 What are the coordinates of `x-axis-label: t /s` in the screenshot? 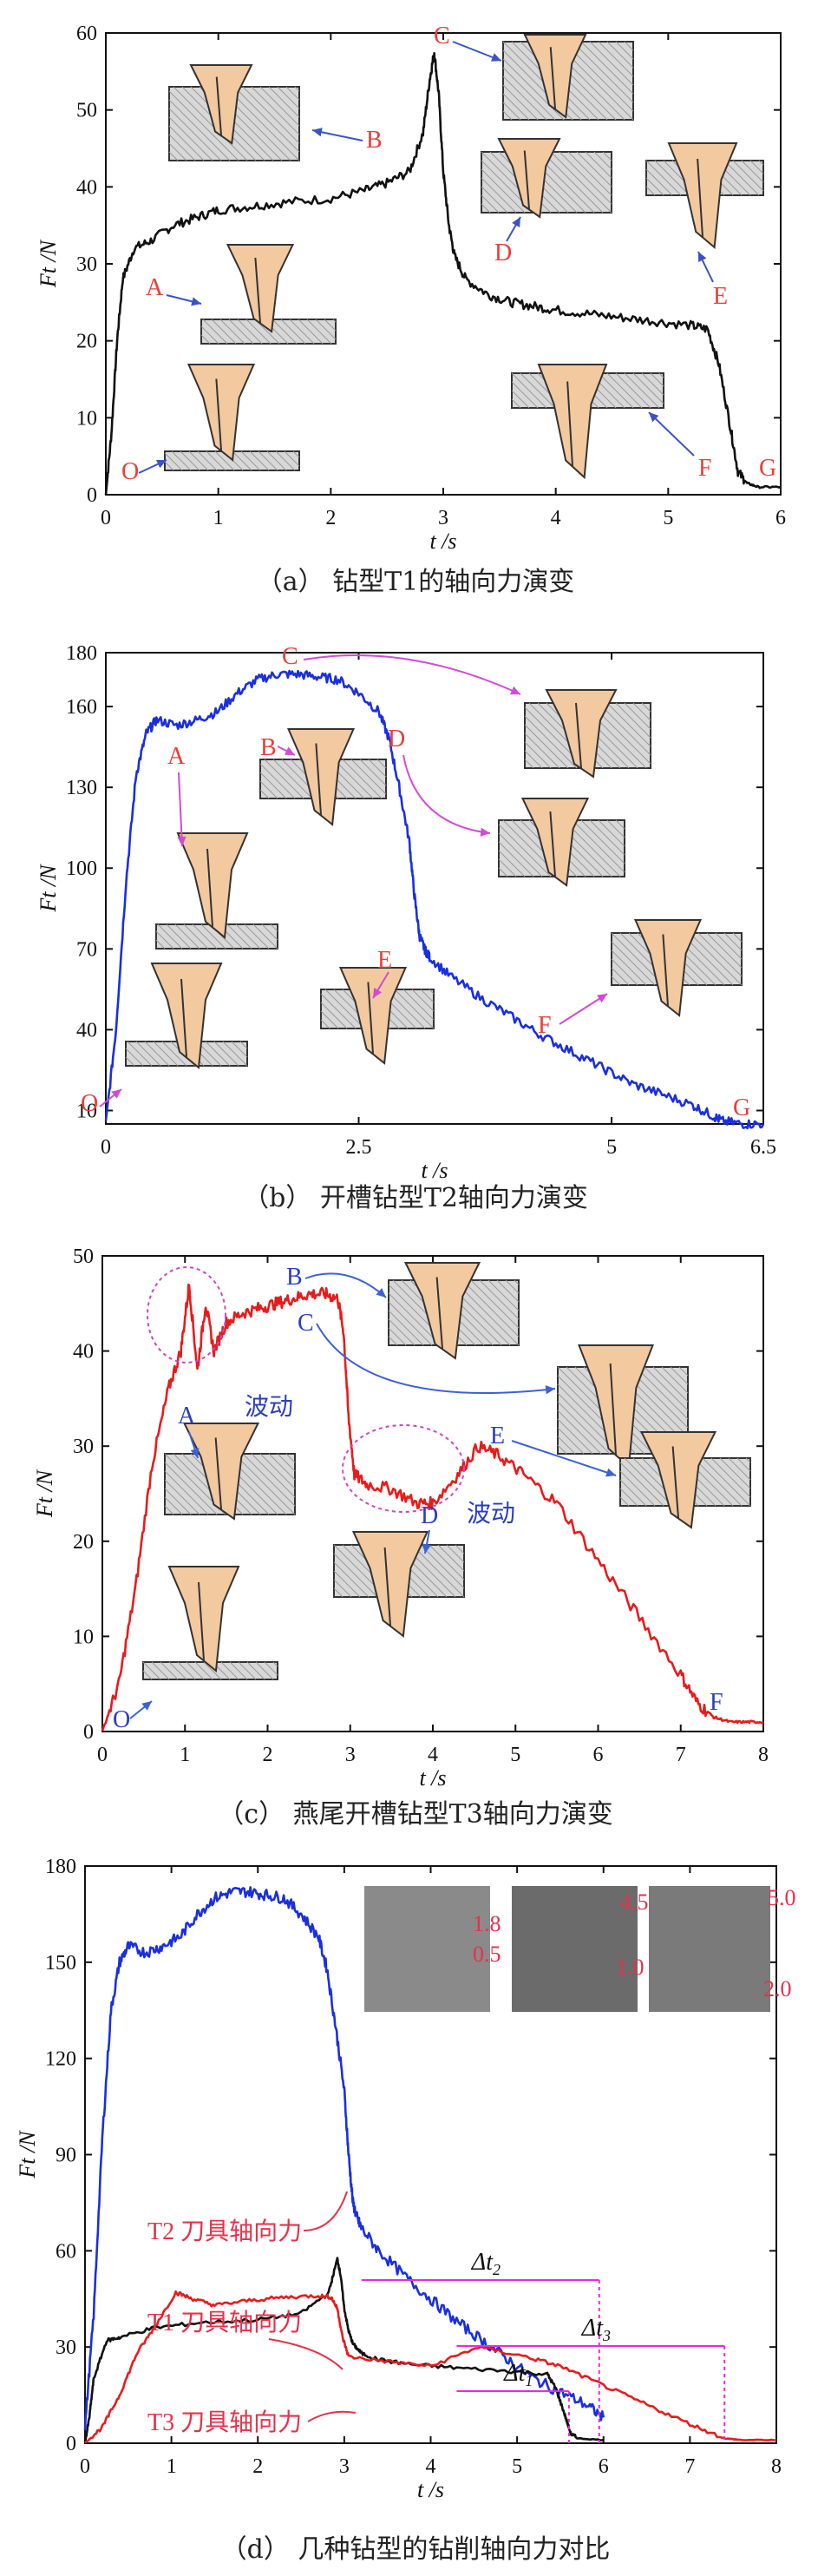 It's located at (442, 541).